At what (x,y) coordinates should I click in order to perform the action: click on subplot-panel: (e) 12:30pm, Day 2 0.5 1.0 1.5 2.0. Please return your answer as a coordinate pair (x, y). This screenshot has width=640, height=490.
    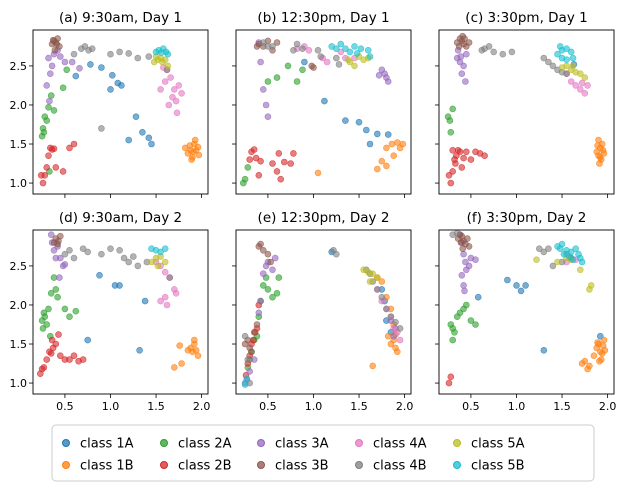
    Looking at the image, I should click on (322, 311).